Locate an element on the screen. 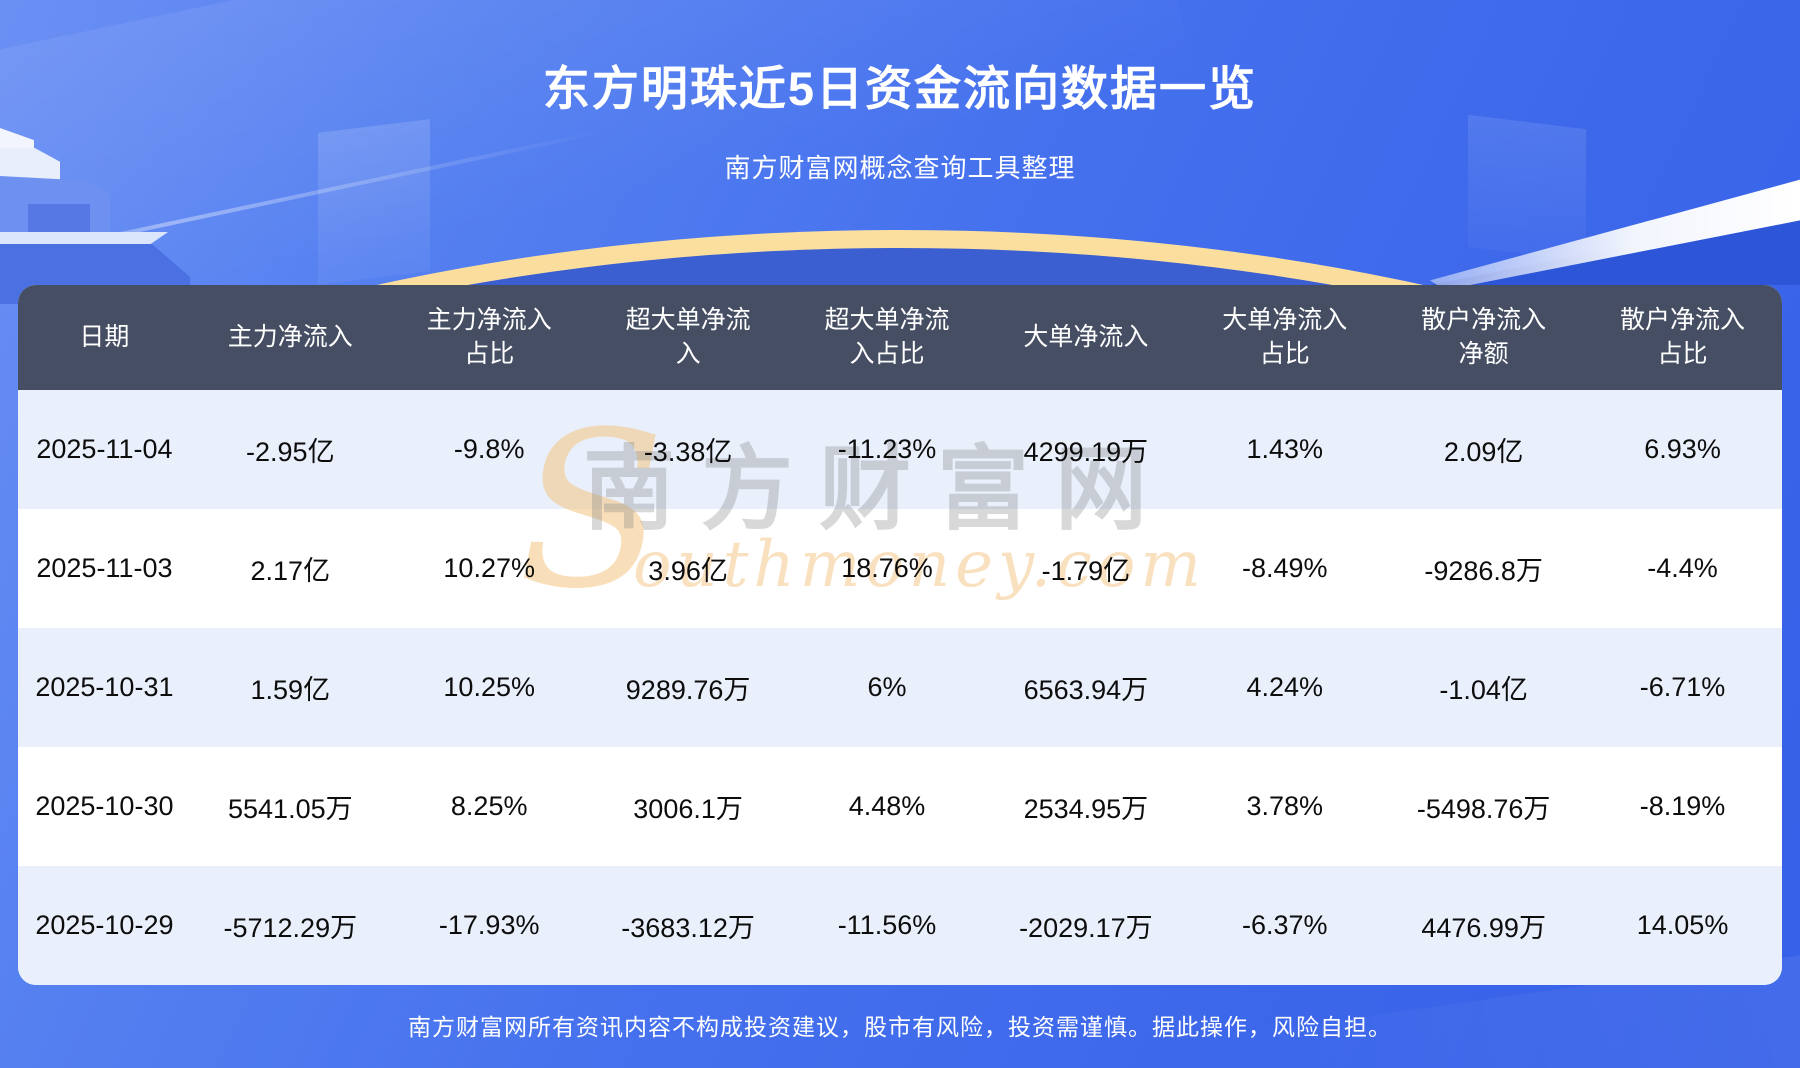  table-cell: 6.93% is located at coordinates (1682, 449).